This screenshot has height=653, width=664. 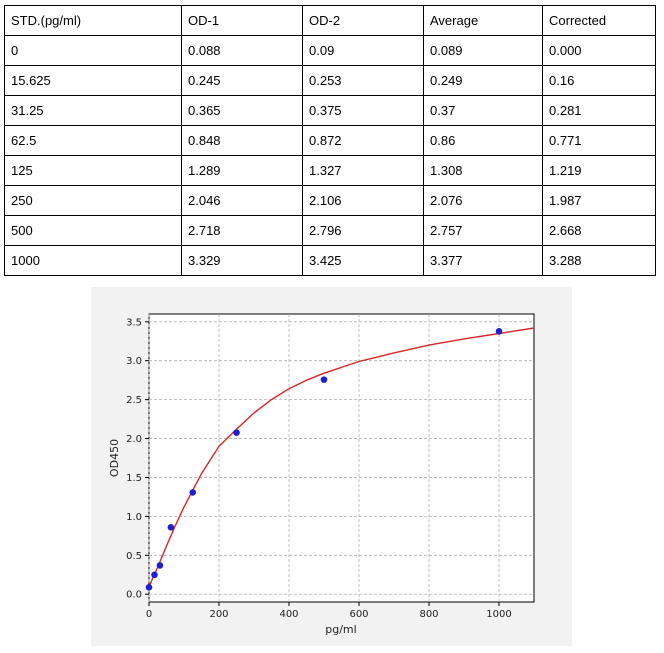 I want to click on table-cell: 31.25, so click(x=93, y=110).